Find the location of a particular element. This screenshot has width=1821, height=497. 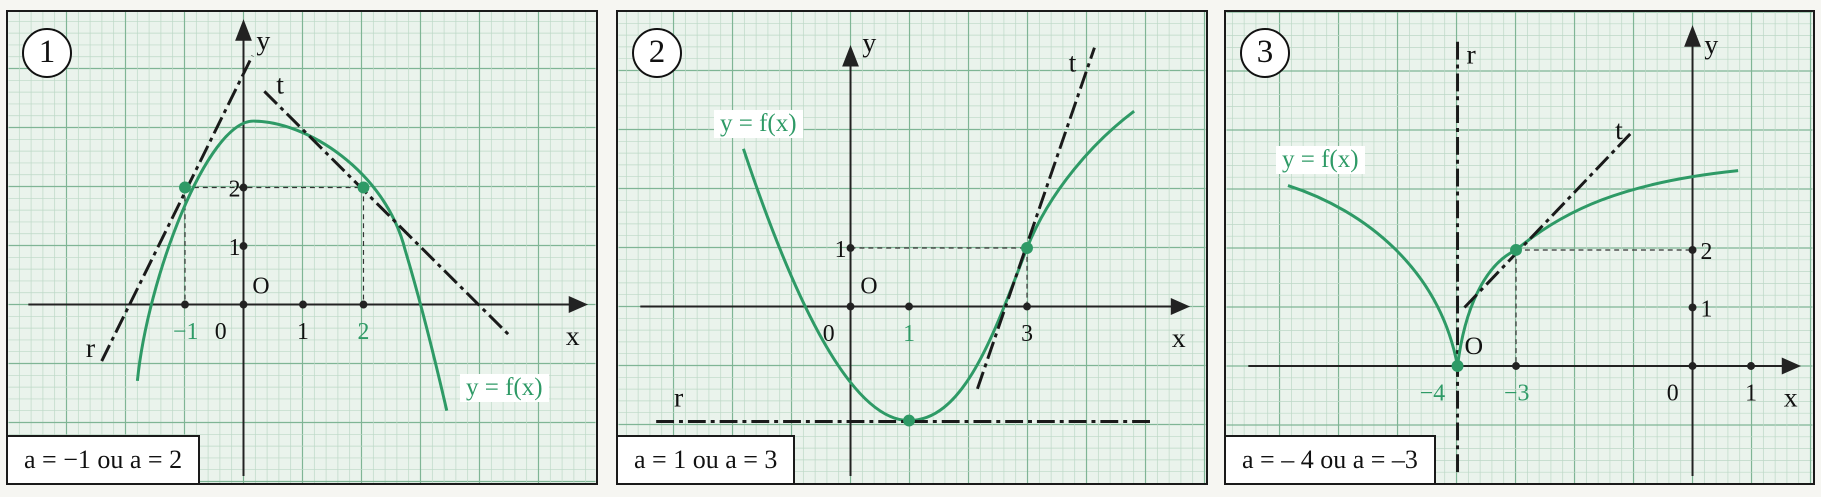

point-1a is located at coordinates (185, 187).